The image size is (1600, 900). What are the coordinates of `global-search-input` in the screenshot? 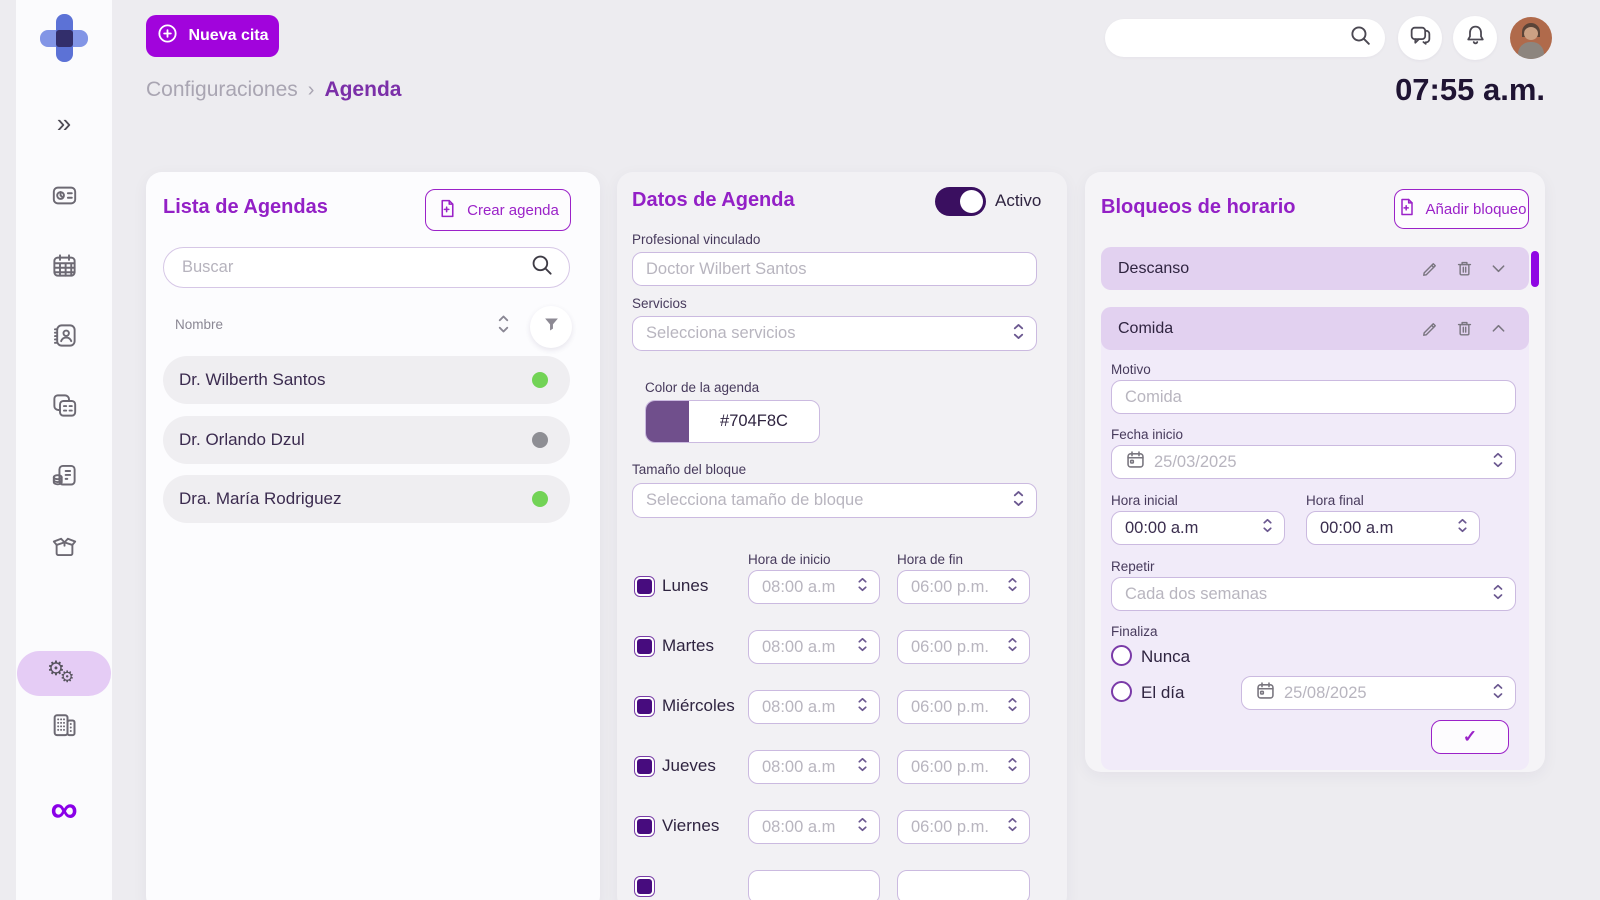 It's located at (1226, 38).